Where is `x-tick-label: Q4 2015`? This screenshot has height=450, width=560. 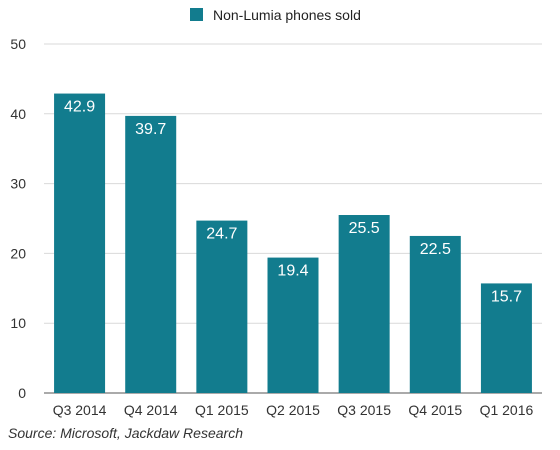
x-tick-label: Q4 2015 is located at coordinates (435, 410).